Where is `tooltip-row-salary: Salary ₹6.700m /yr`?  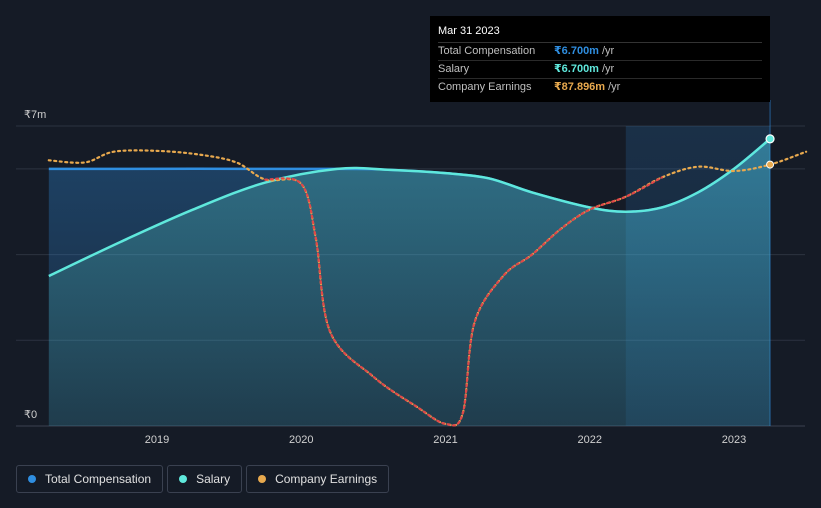
tooltip-row-salary: Salary ₹6.700m /yr is located at coordinates (600, 70).